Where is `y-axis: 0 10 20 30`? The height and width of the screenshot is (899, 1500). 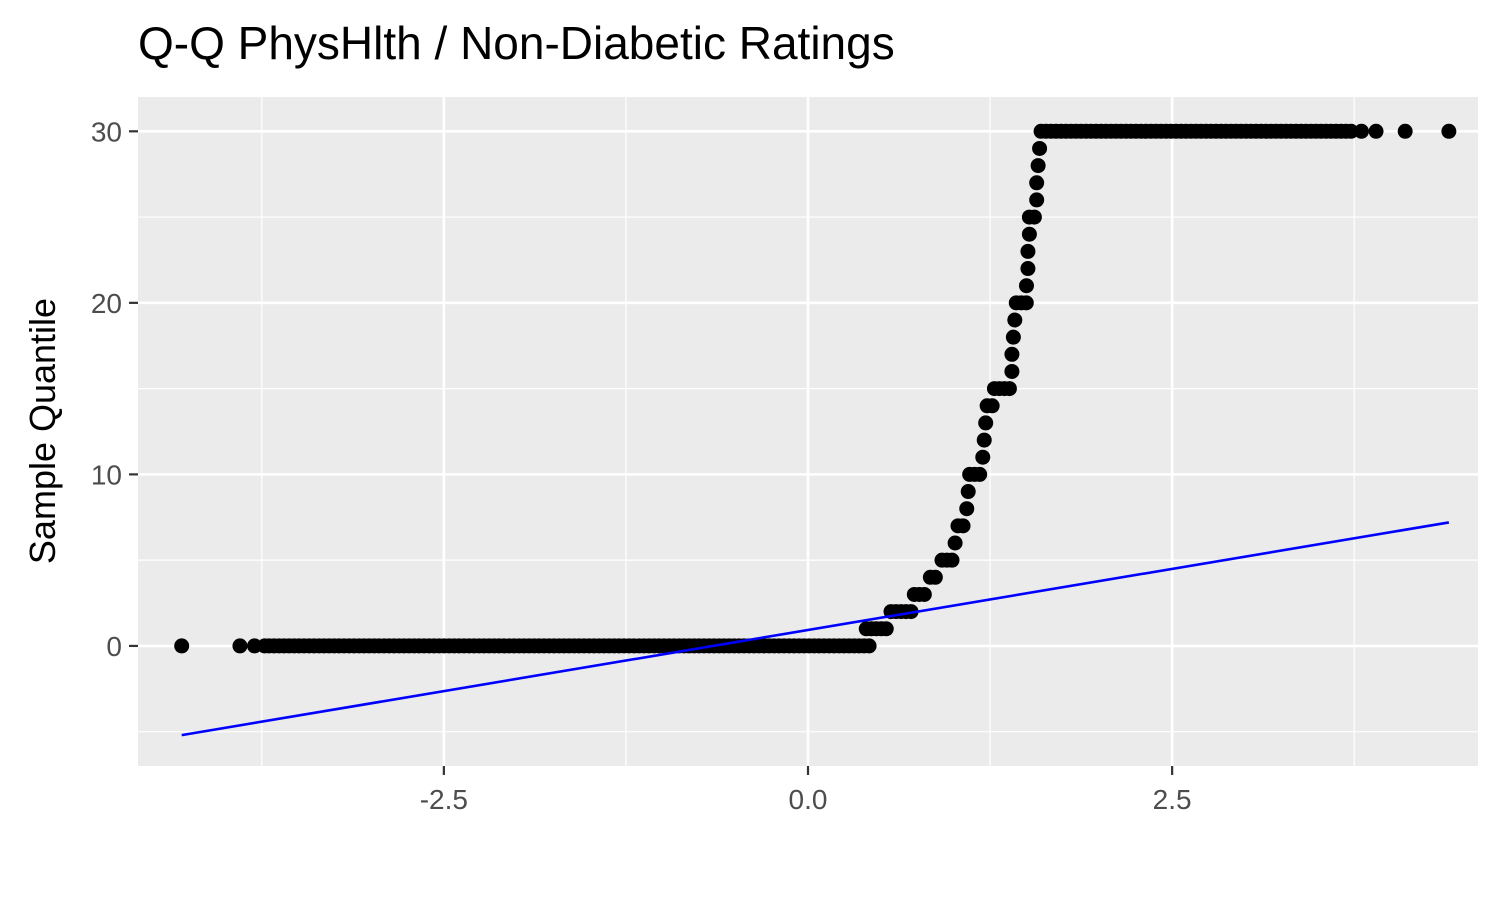
y-axis: 0 10 20 30 is located at coordinates (114, 389).